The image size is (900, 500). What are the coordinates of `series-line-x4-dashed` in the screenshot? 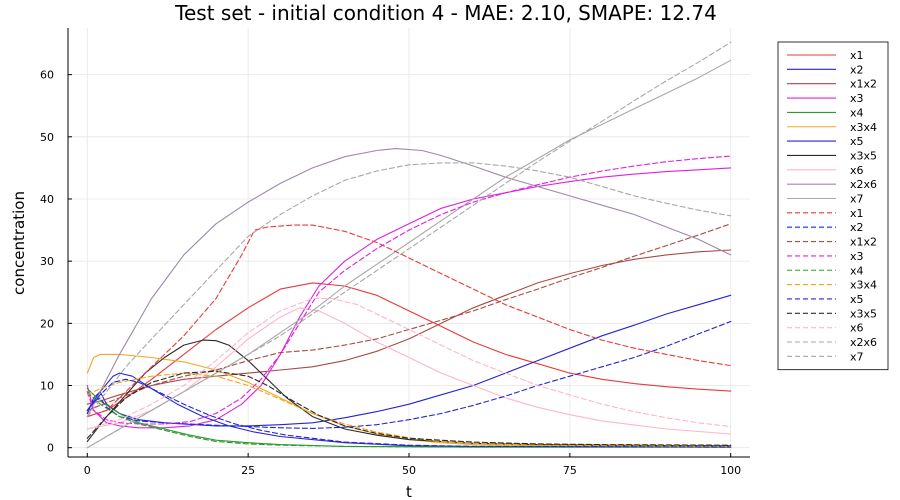 It's located at (409, 419).